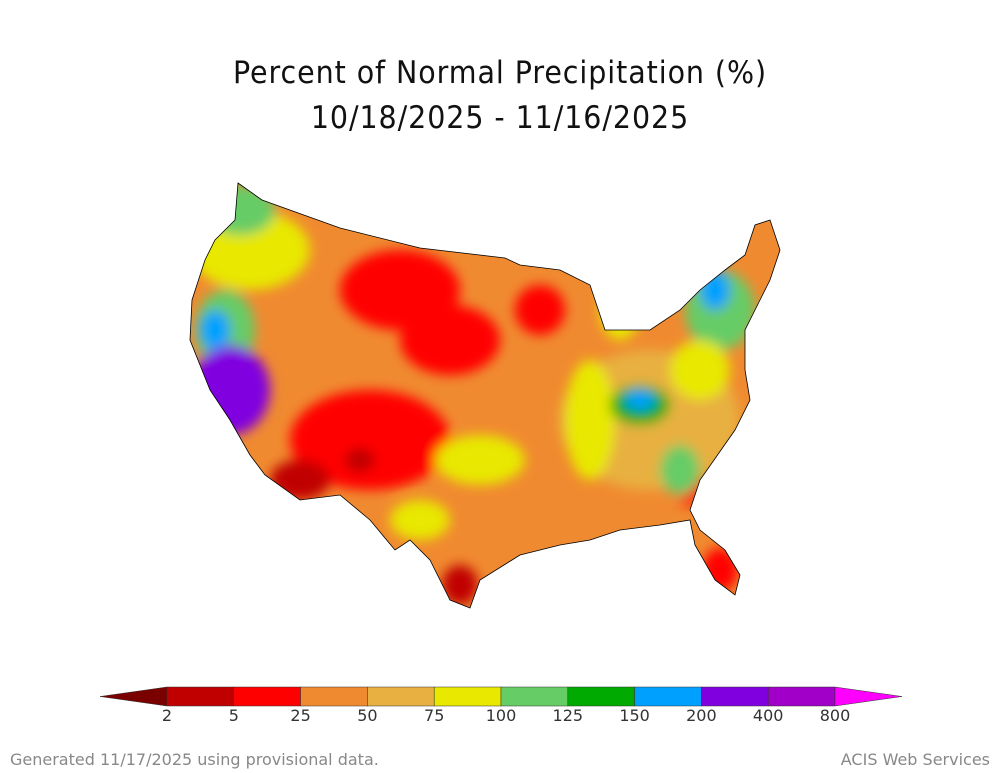  Describe the element at coordinates (434, 715) in the screenshot. I see `legend-label: 75` at that location.